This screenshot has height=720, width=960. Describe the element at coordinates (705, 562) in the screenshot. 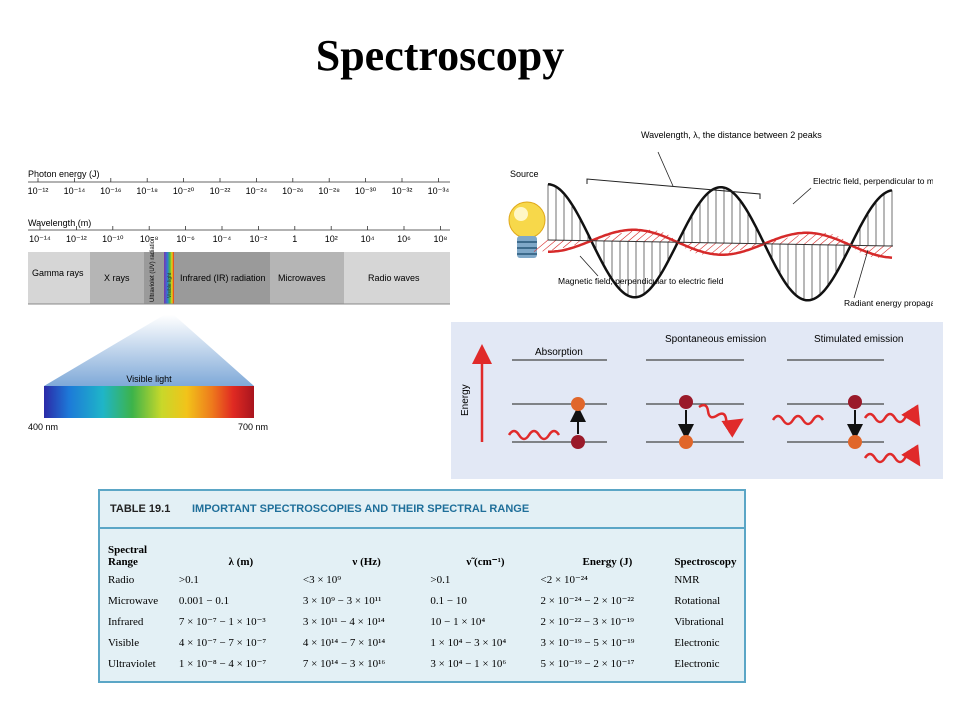

I see `col-spectroscopy: Spectroscopy` at that location.